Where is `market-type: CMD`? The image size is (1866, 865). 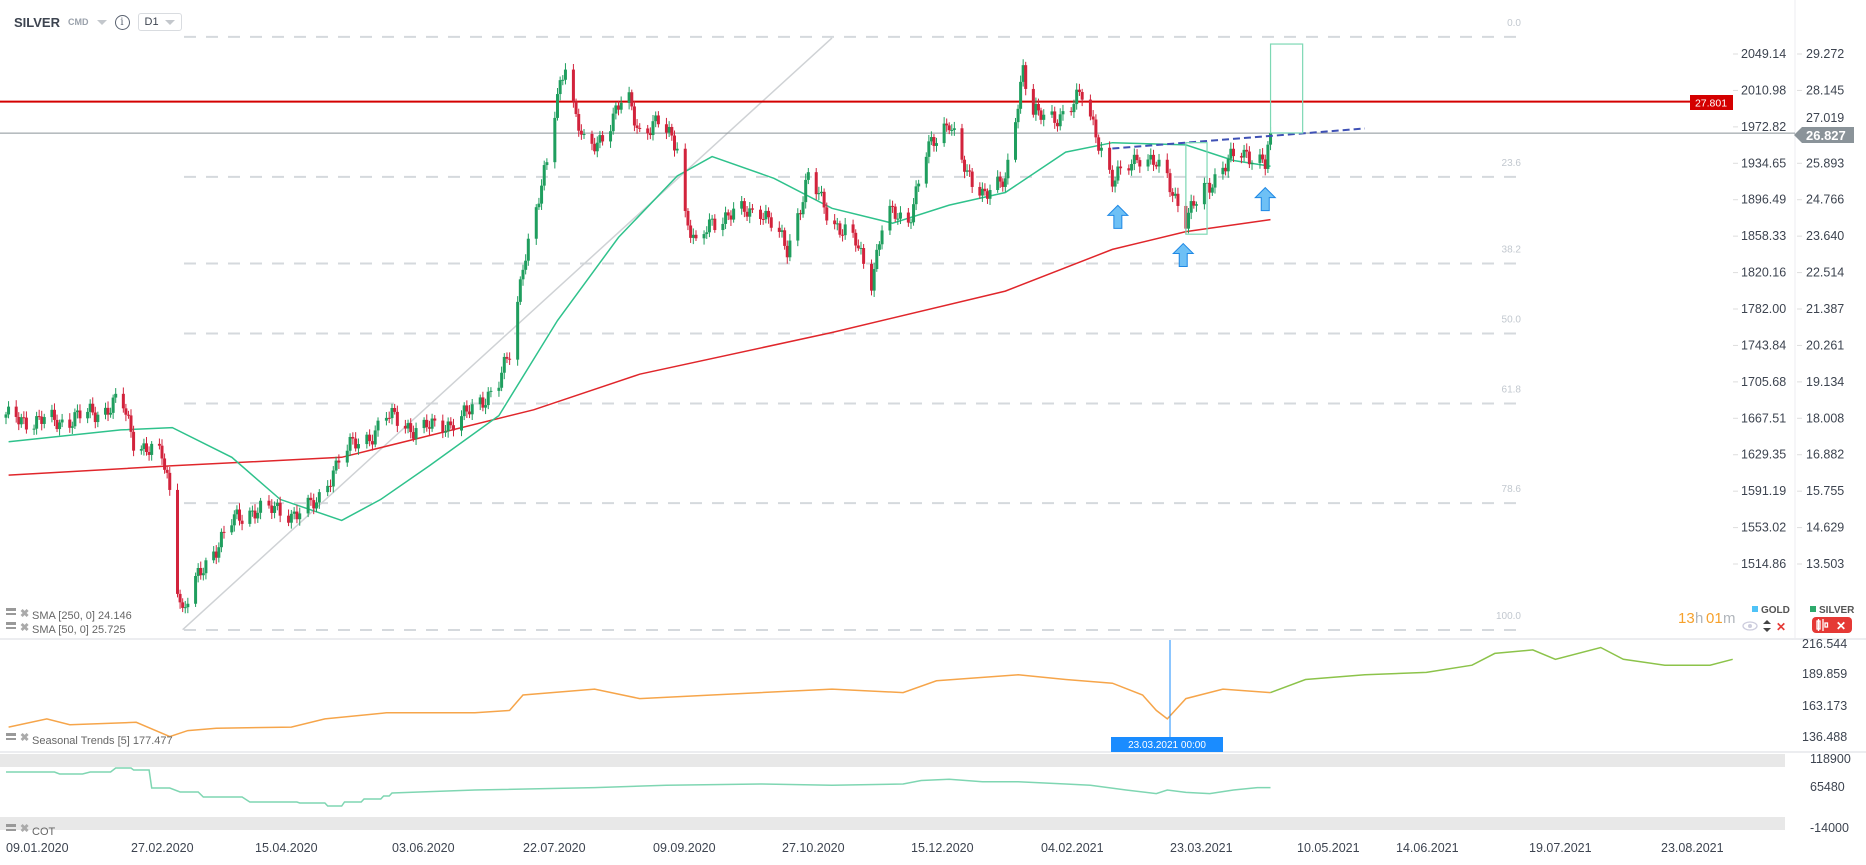
market-type: CMD is located at coordinates (78, 22).